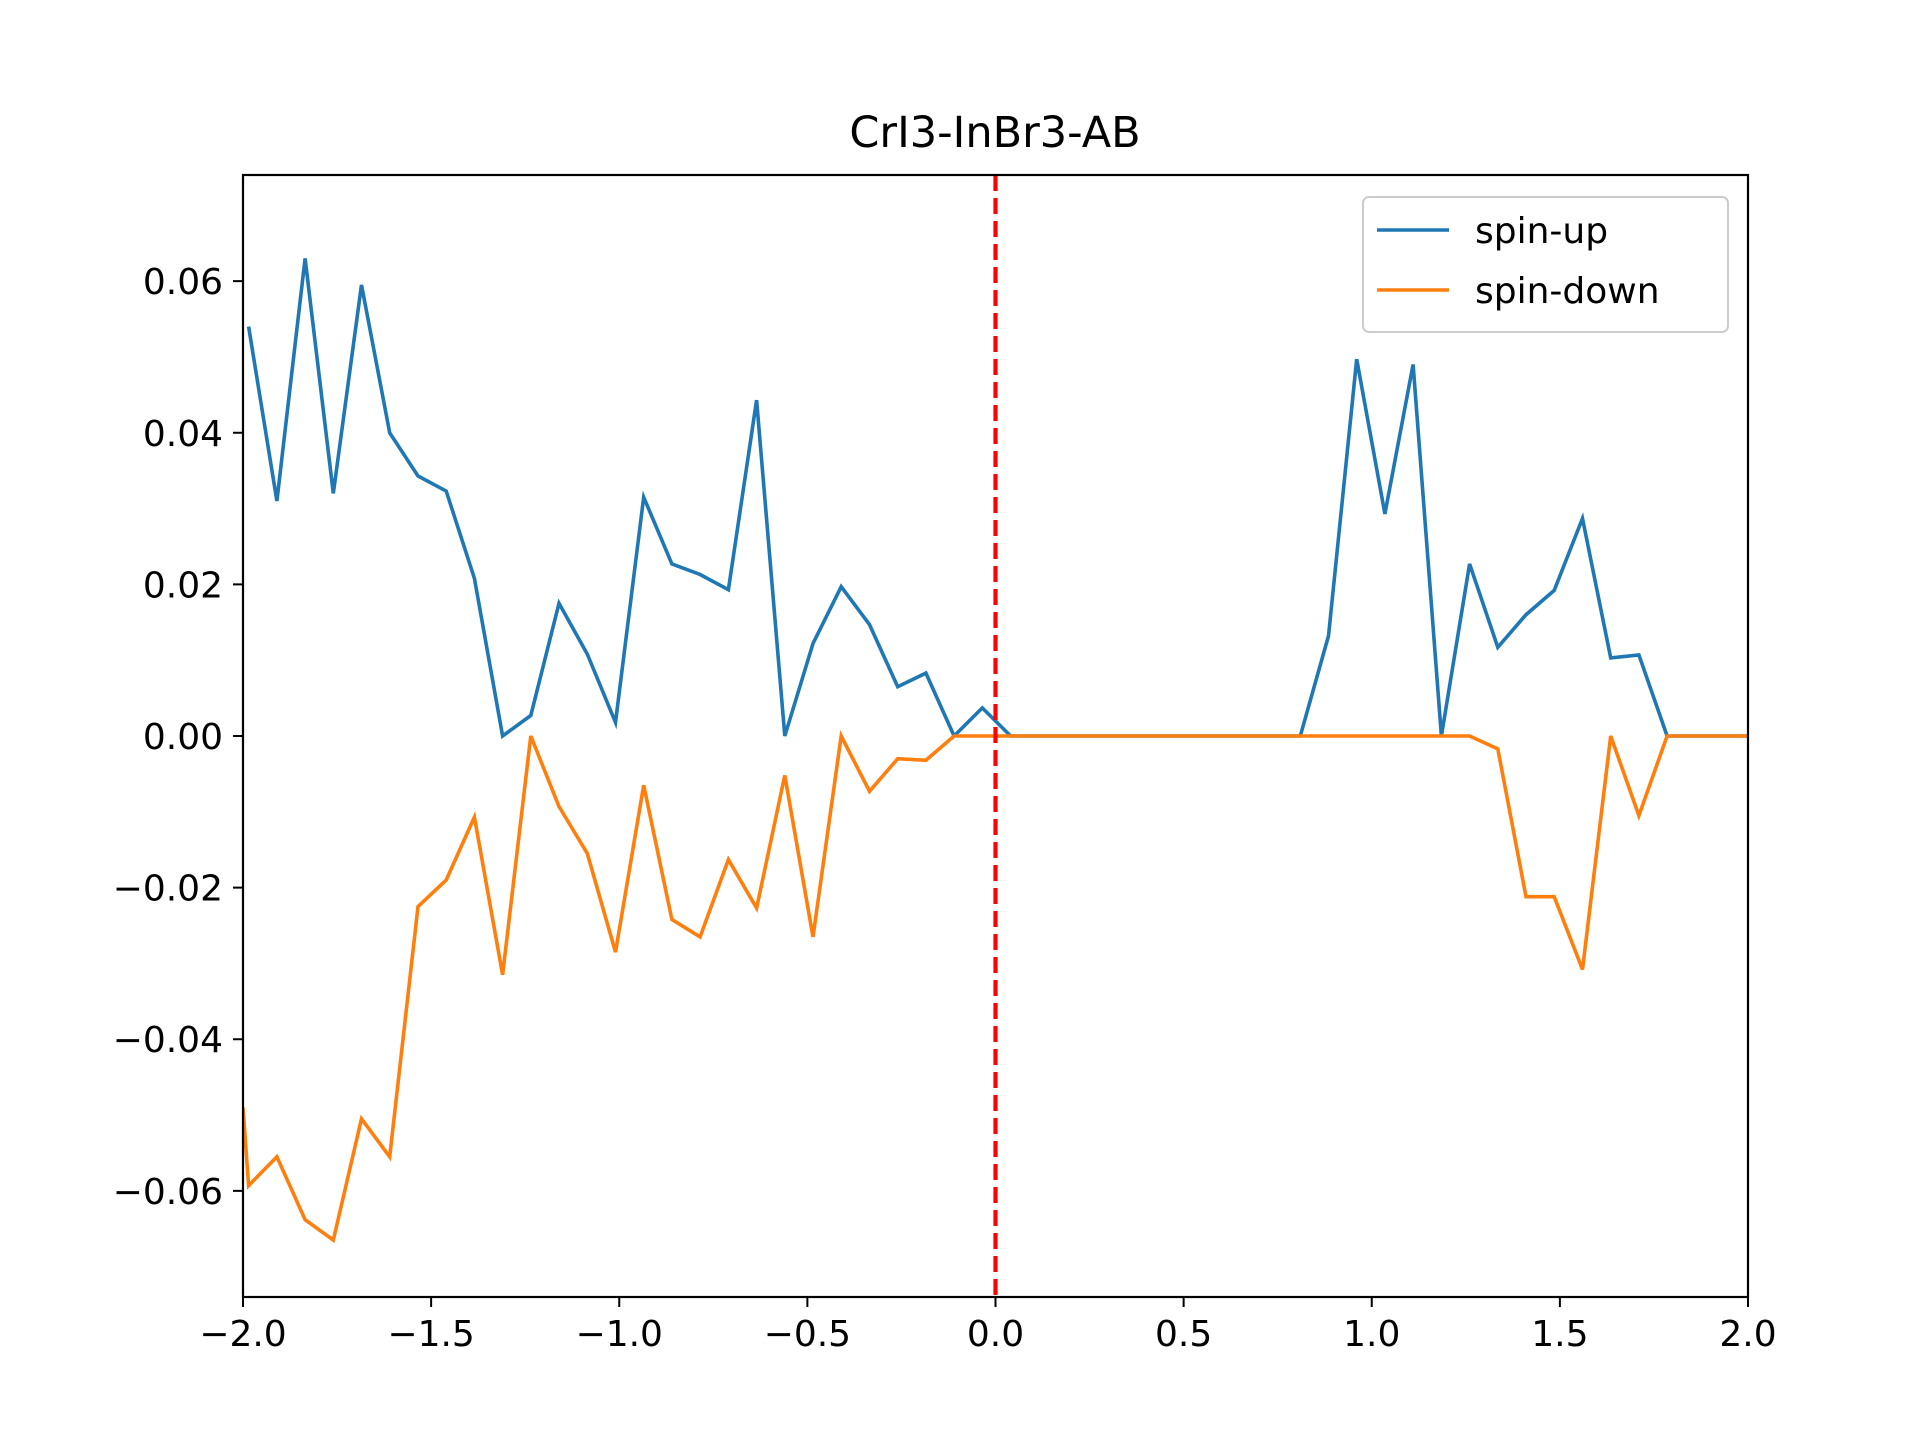 Image resolution: width=1920 pixels, height=1440 pixels. I want to click on x-tick-label: −1.0, so click(619, 1334).